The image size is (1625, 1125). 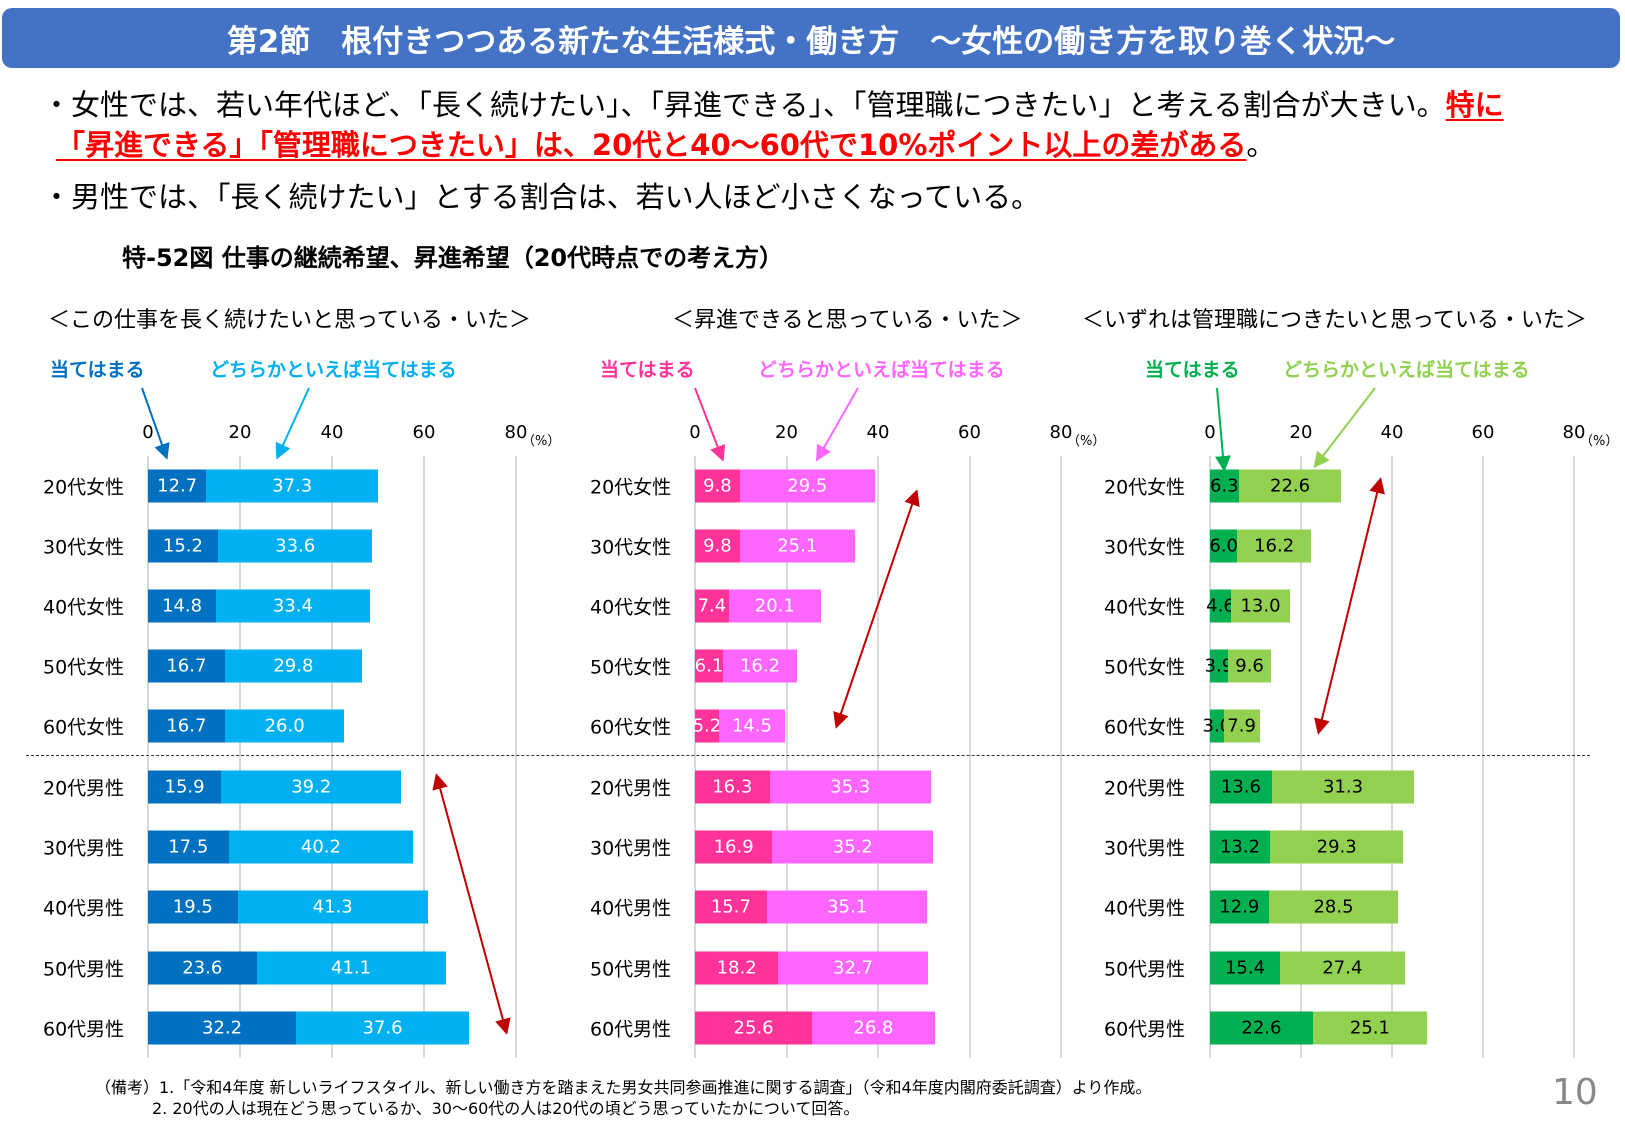 I want to click on data-label: 19.5, so click(x=192, y=907).